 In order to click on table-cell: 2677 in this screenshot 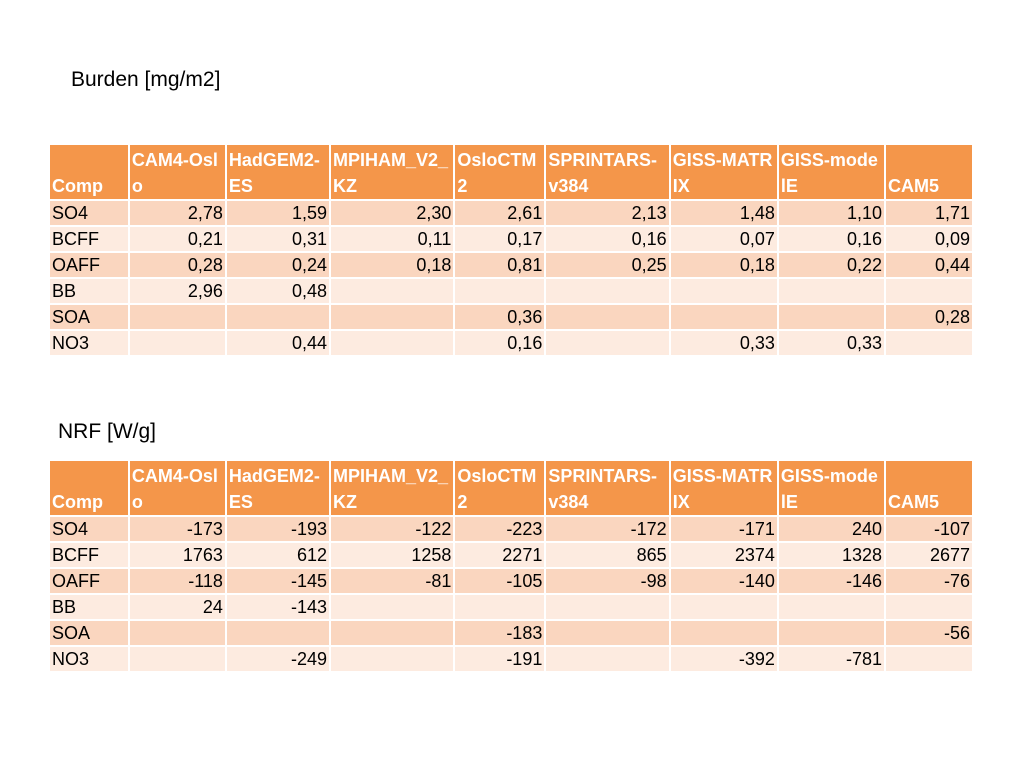, I will do `click(929, 555)`.